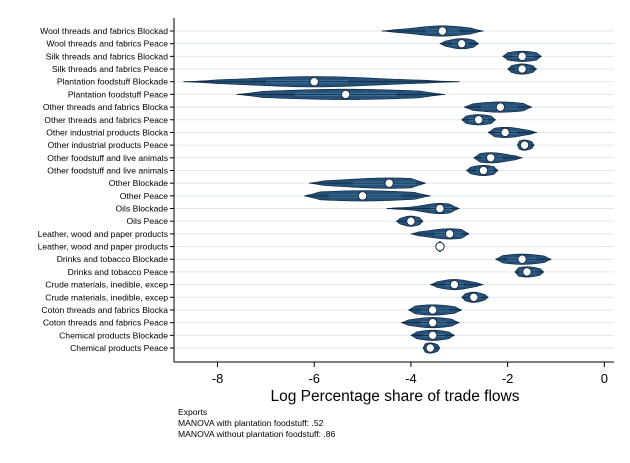 This screenshot has width=630, height=463. What do you see at coordinates (138, 183) in the screenshot?
I see `y-tick-label: Other Blockade` at bounding box center [138, 183].